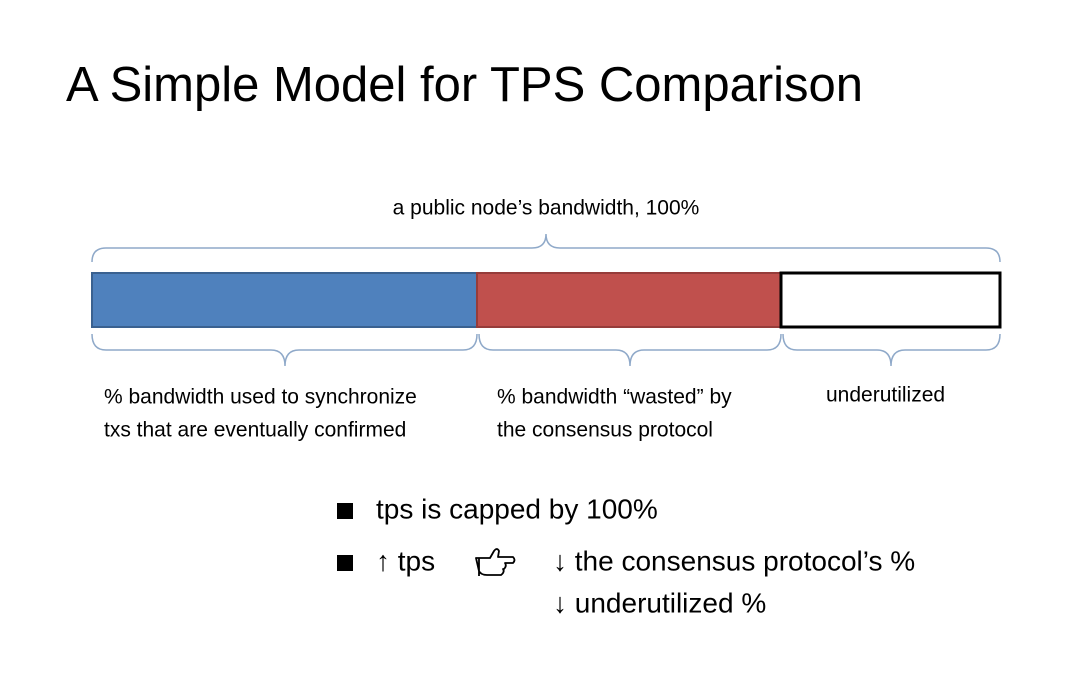 This screenshot has height=675, width=1080. I want to click on total-label: a public node’s bandwidth, 100%, so click(546, 208).